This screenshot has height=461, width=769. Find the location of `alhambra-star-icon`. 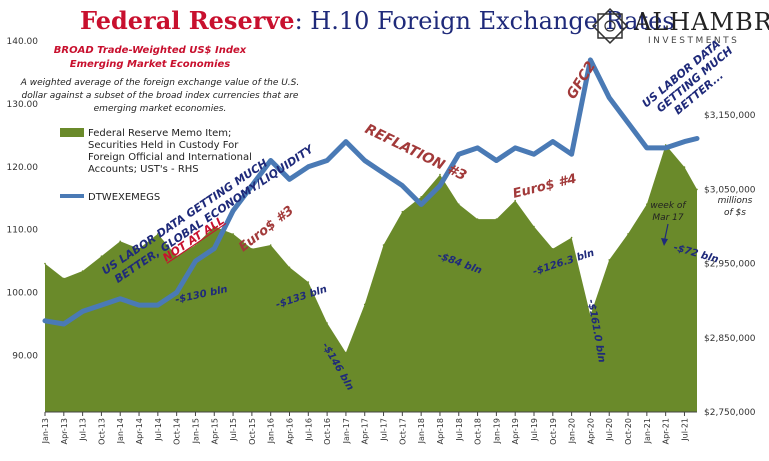

alhambra-star-icon is located at coordinates (610, 26).